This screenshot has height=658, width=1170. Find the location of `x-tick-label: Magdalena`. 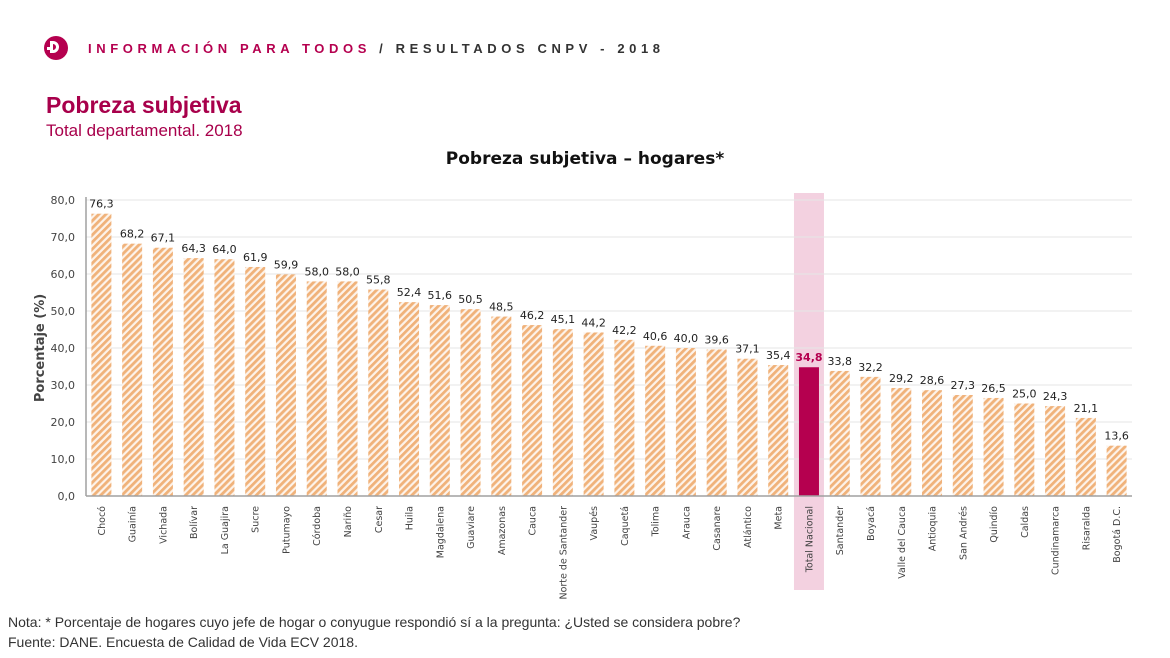

x-tick-label: Magdalena is located at coordinates (440, 532).